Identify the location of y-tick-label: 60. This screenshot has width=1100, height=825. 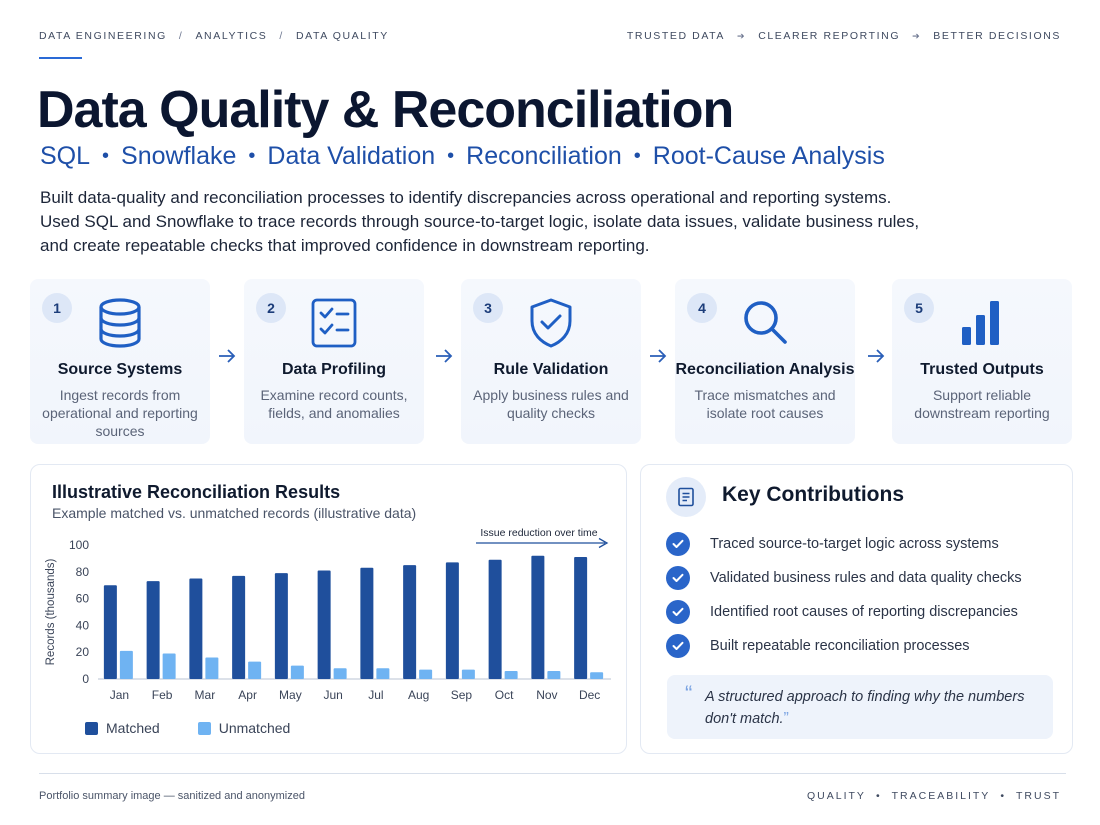
(83, 599).